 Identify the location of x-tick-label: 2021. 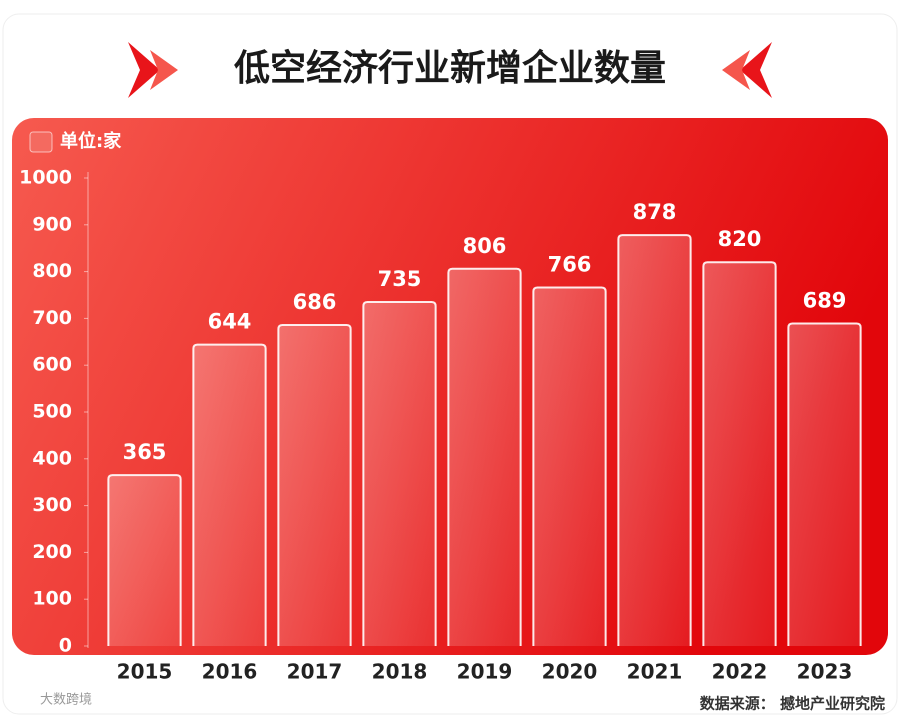
(655, 672).